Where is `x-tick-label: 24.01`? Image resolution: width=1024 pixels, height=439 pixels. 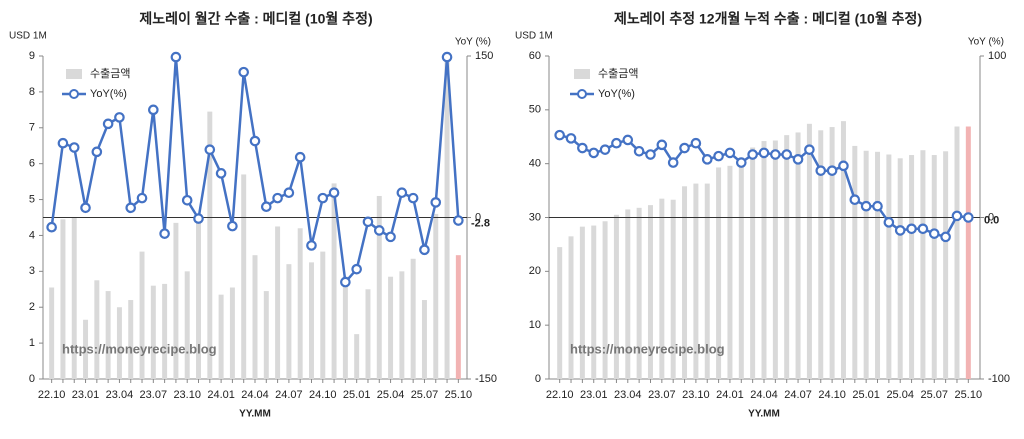 x-tick-label: 24.01 is located at coordinates (730, 395).